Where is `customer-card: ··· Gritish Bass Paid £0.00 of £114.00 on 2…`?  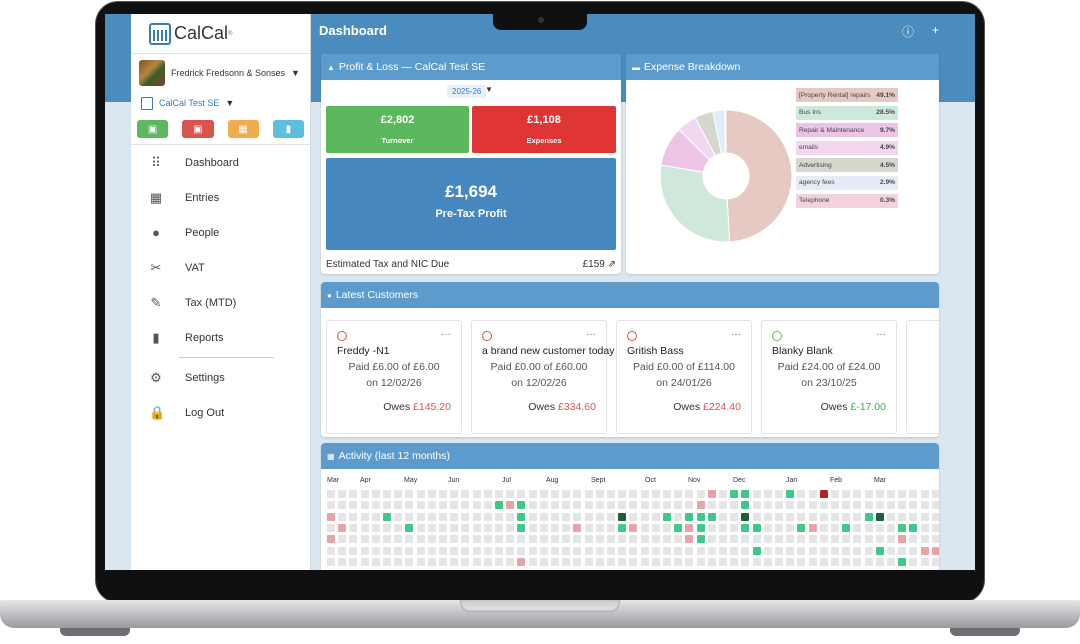
customer-card: ··· Gritish Bass Paid £0.00 of £114.00 on 2… is located at coordinates (684, 377).